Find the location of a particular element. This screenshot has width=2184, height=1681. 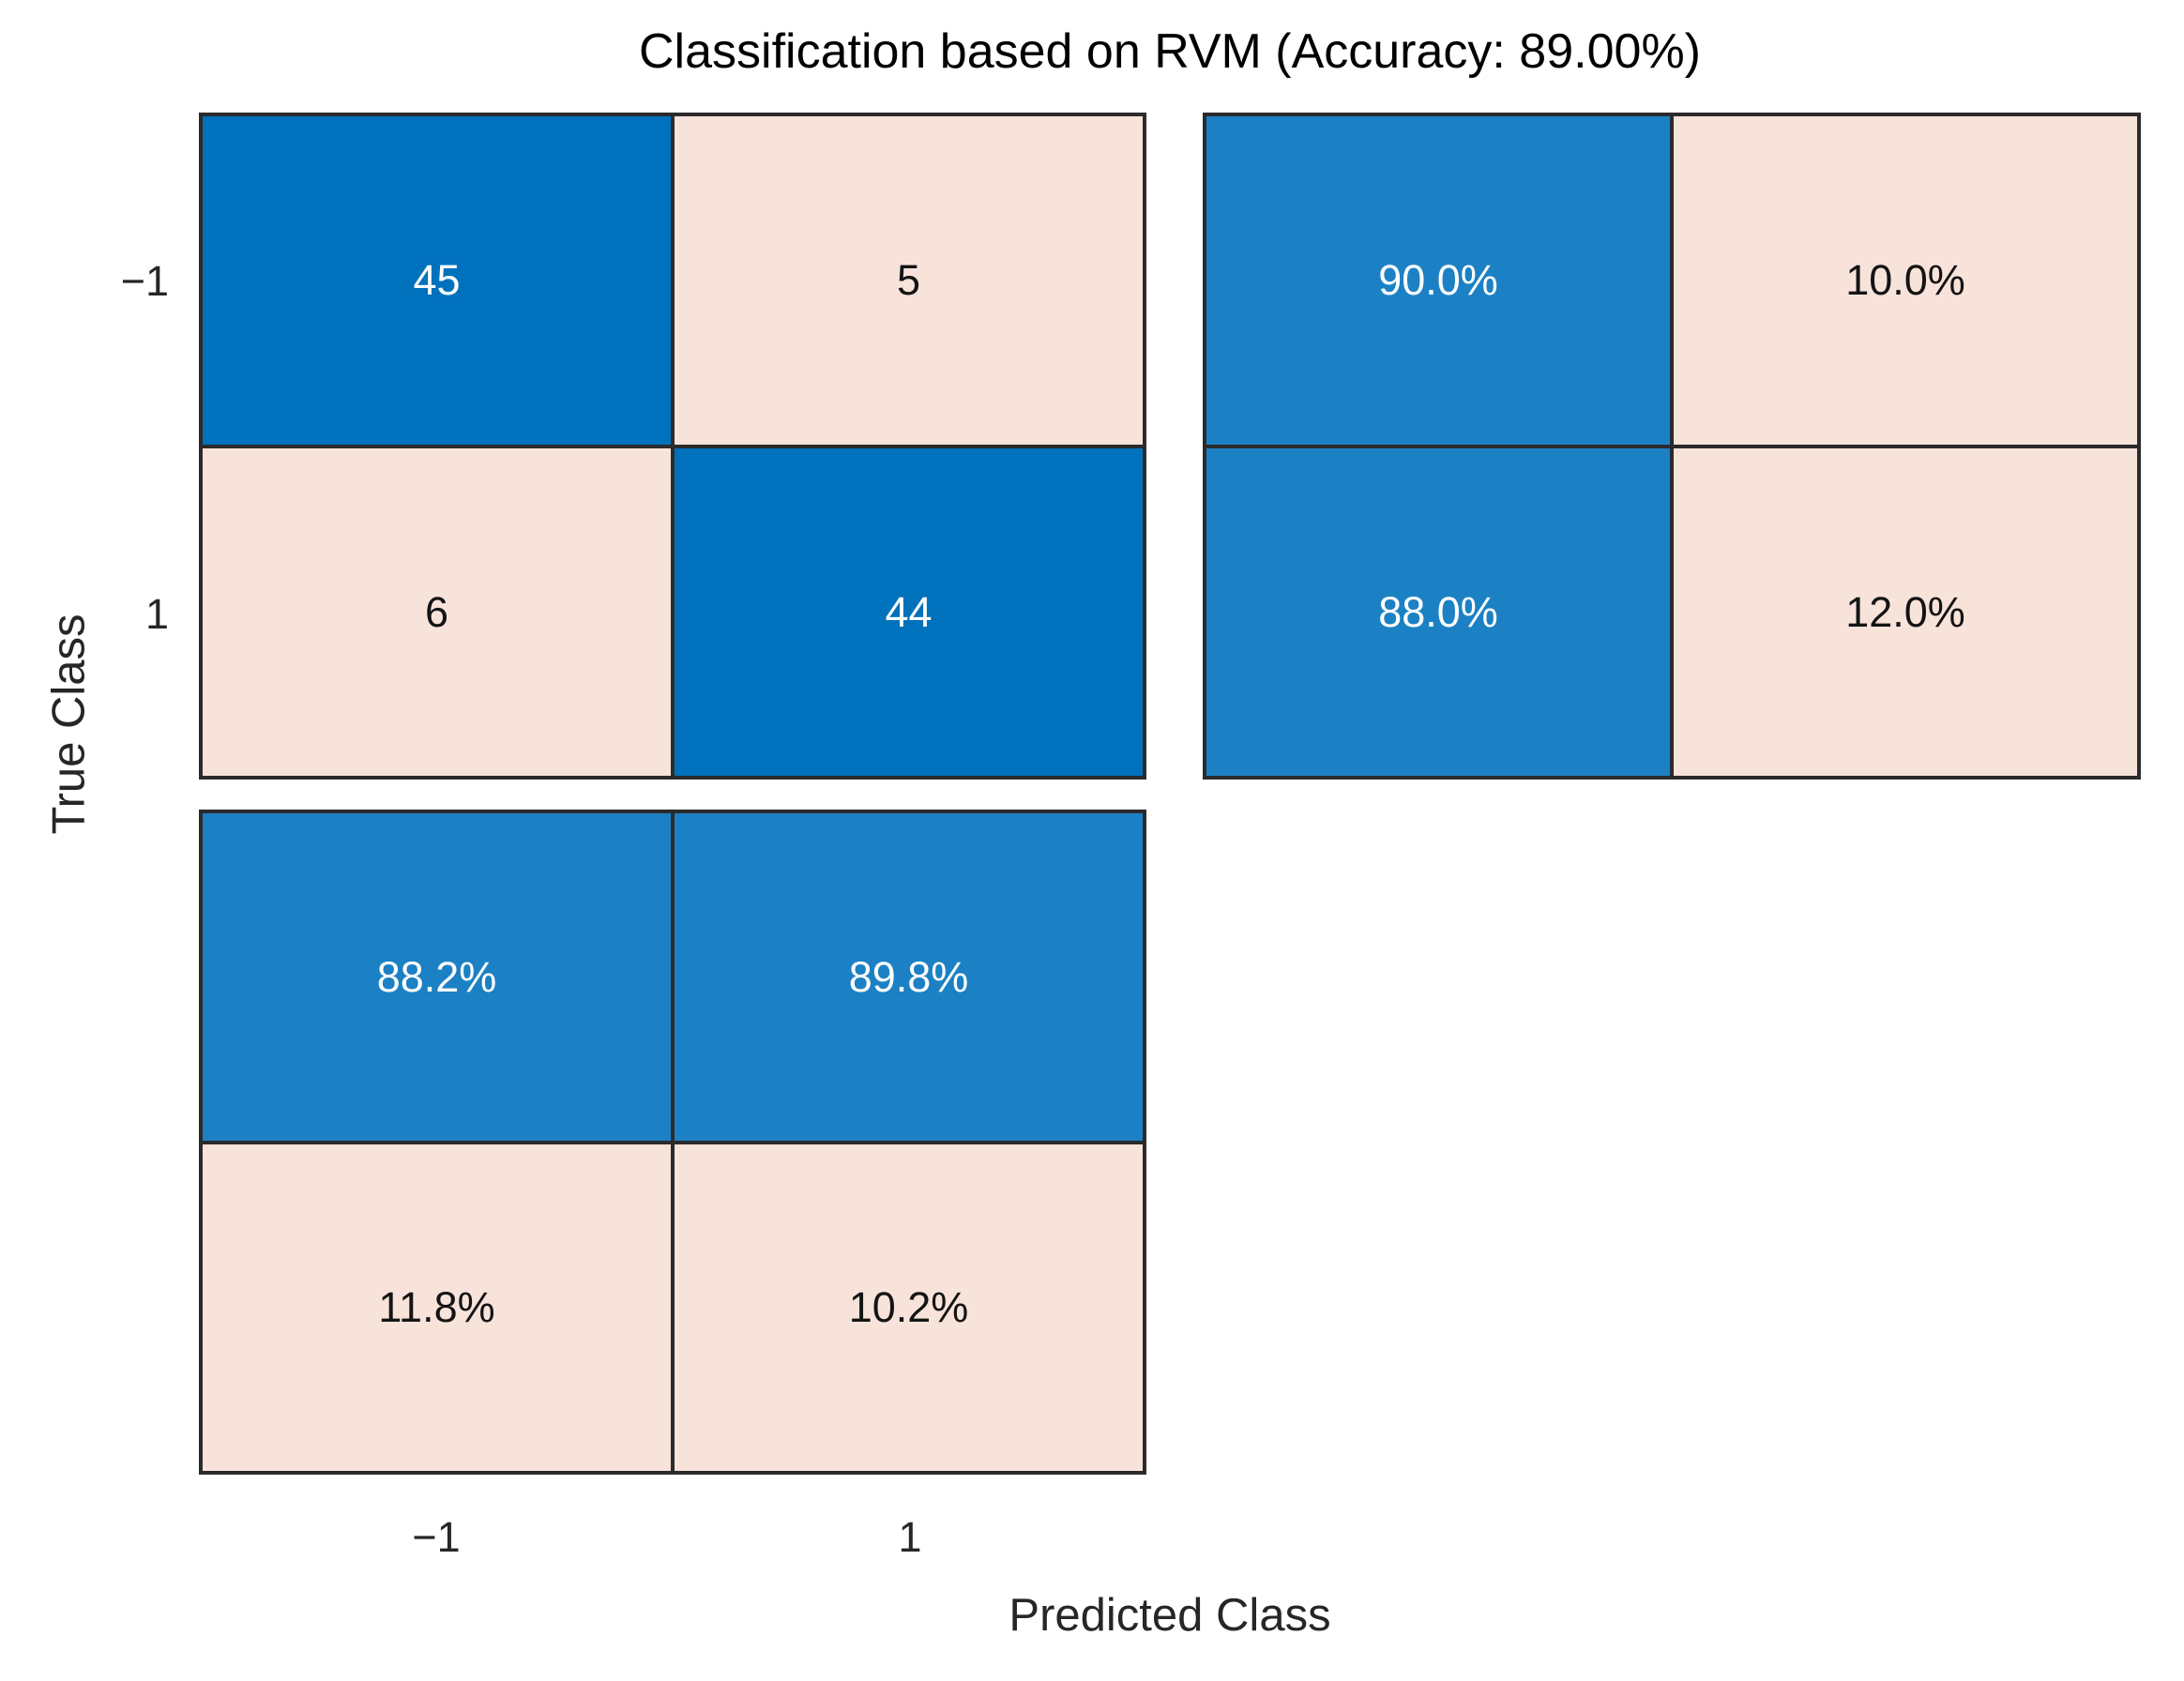

cell-true-neg1-pred-neg1: 45 is located at coordinates (437, 280).